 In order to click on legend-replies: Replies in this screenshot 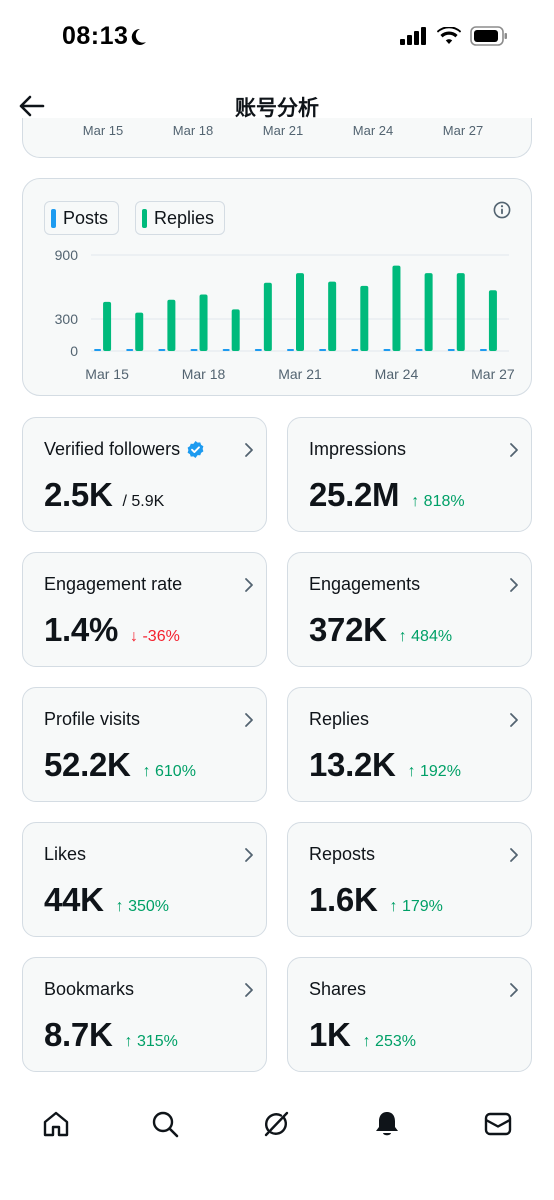, I will do `click(180, 218)`.